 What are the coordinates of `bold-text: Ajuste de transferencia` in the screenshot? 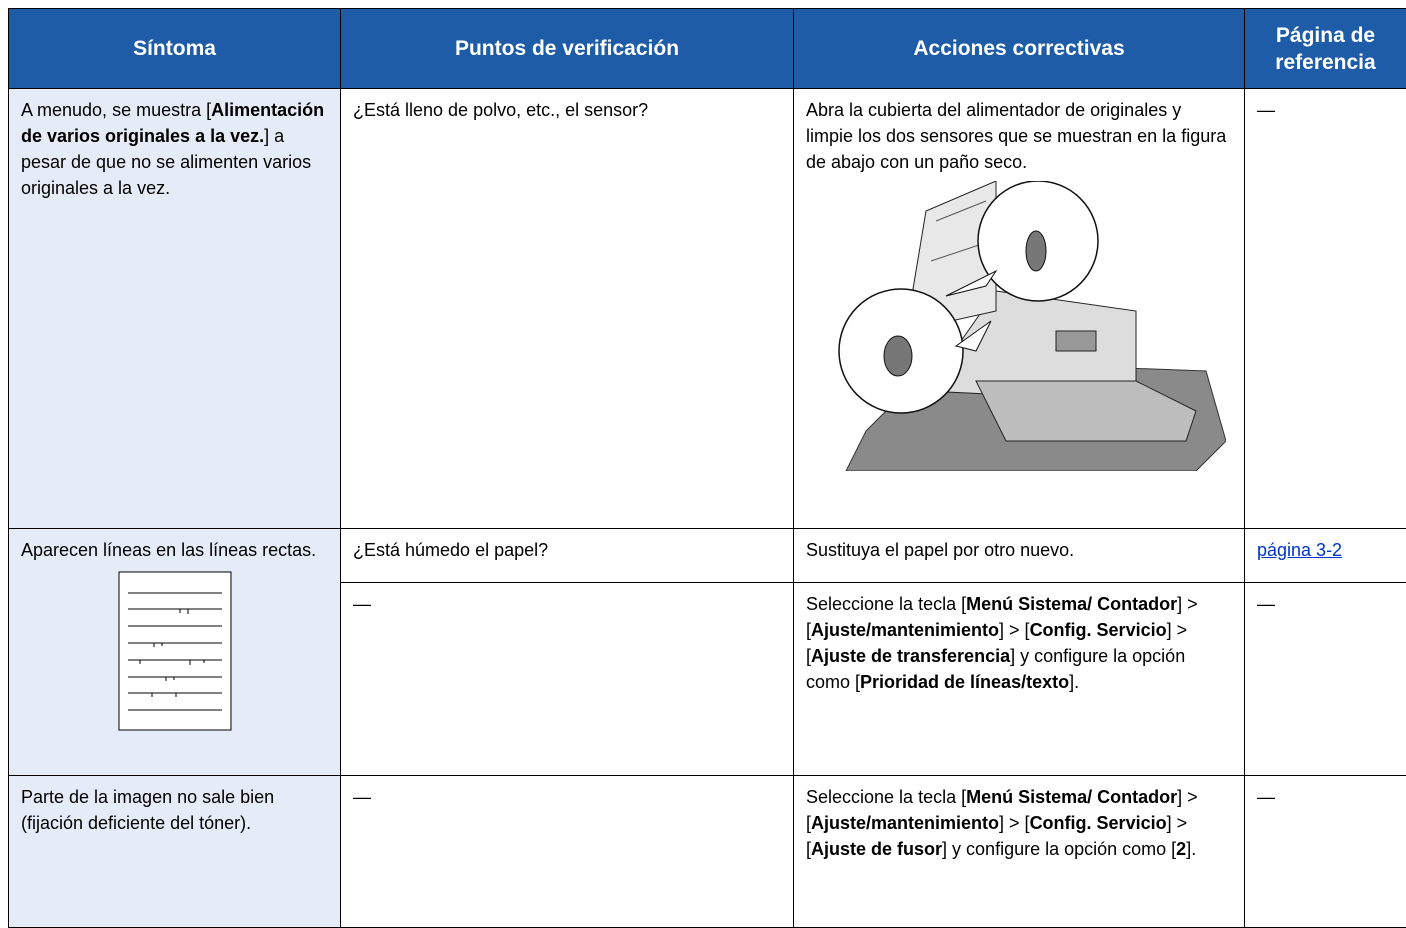 It's located at (911, 656).